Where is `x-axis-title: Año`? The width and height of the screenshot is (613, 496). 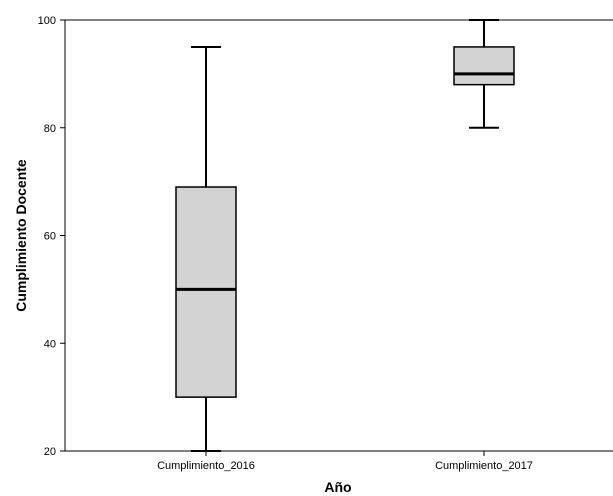
x-axis-title: Año is located at coordinates (337, 487).